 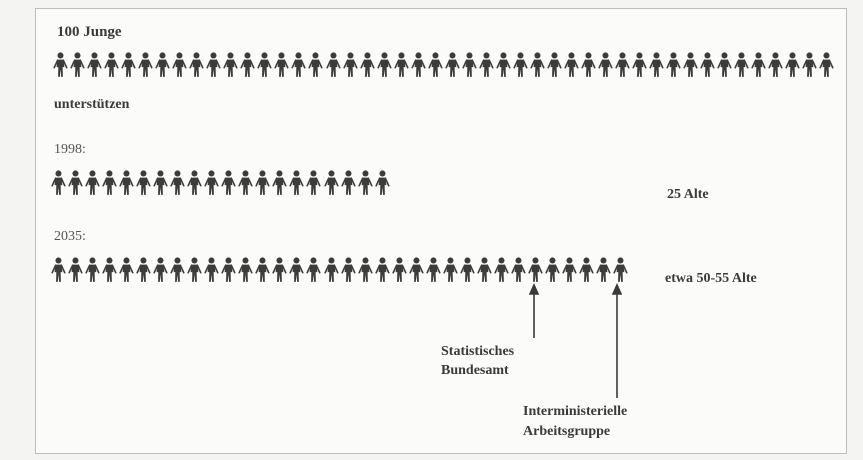 What do you see at coordinates (688, 194) in the screenshot?
I see `result-label-1998: 25 Alte` at bounding box center [688, 194].